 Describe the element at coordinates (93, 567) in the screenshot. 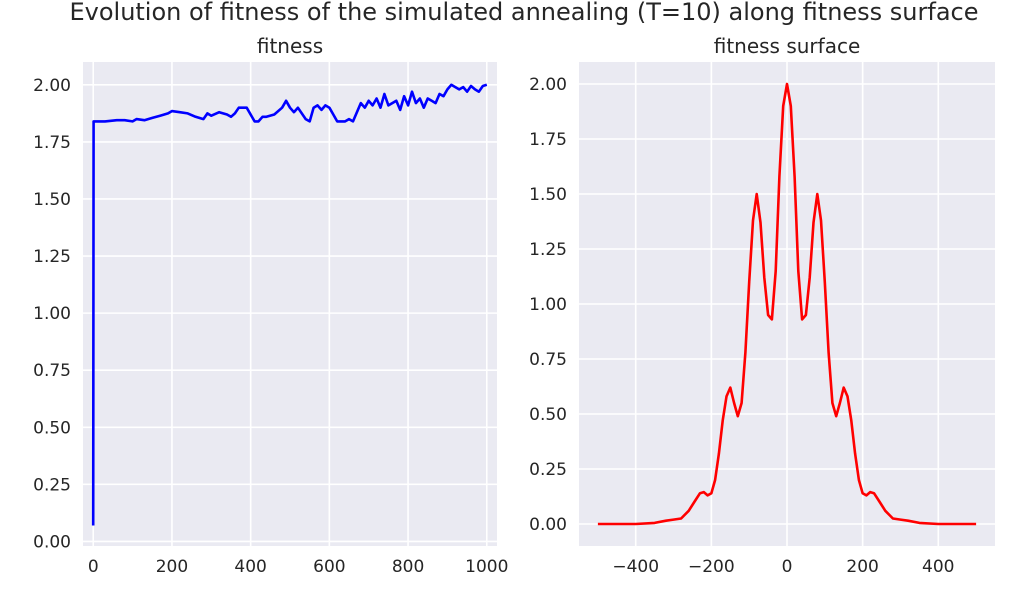

I see `fitness-plot-x-tick-label: 0` at that location.